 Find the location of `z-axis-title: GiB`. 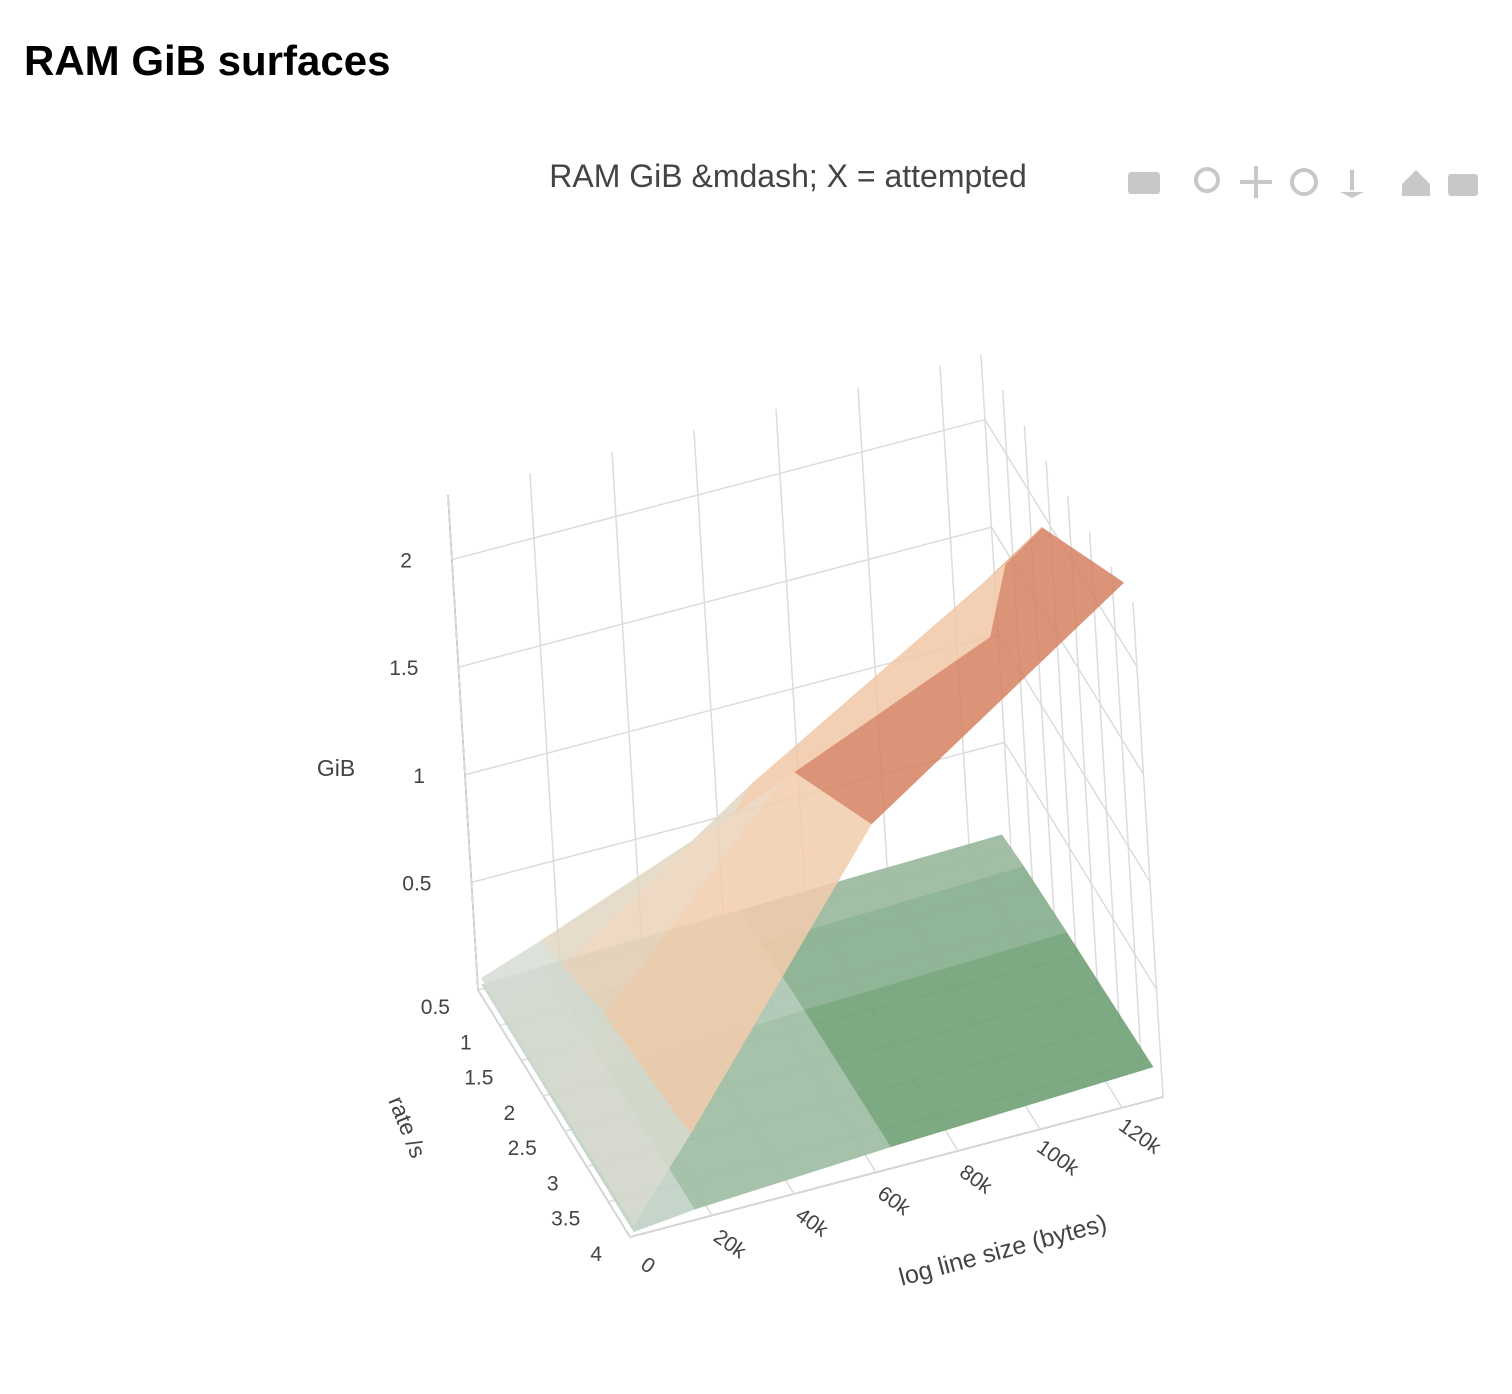

z-axis-title: GiB is located at coordinates (336, 768).